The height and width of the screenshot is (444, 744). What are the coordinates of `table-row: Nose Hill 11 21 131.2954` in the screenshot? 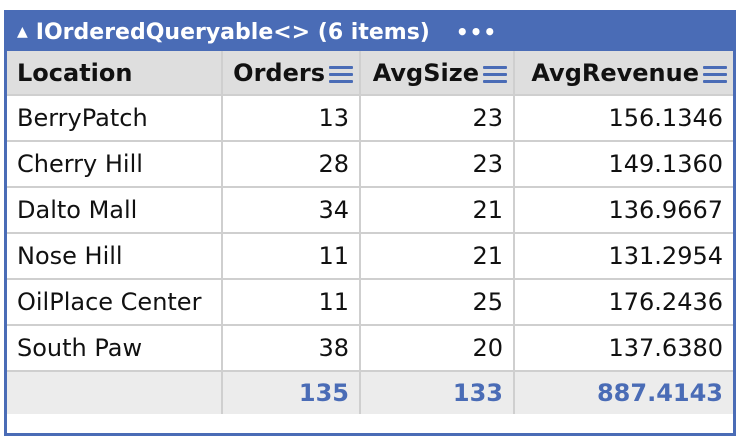 It's located at (370, 256).